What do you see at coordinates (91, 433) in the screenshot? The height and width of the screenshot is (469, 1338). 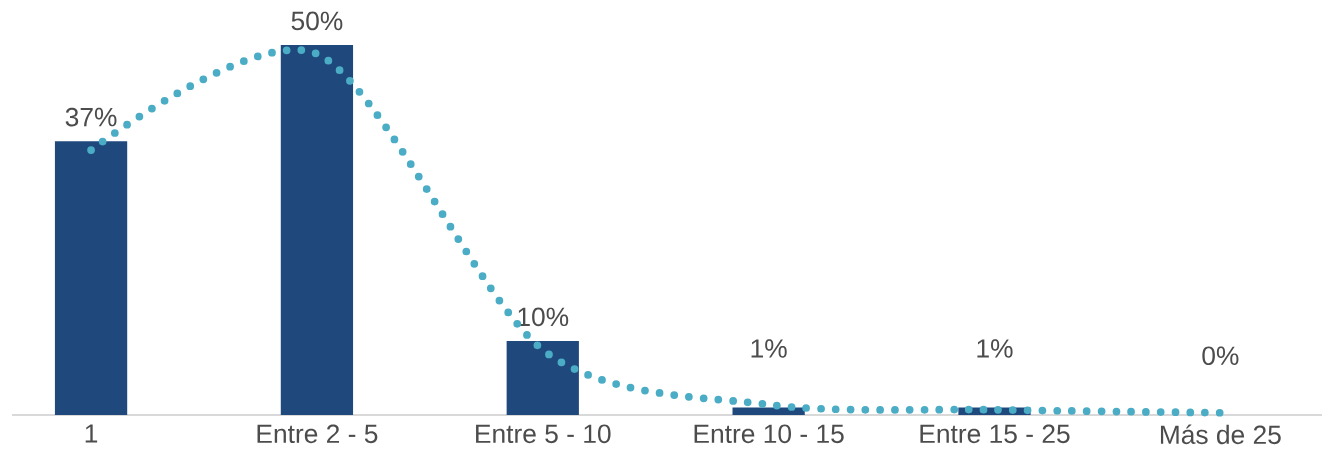 I see `x-tick-label: 1` at bounding box center [91, 433].